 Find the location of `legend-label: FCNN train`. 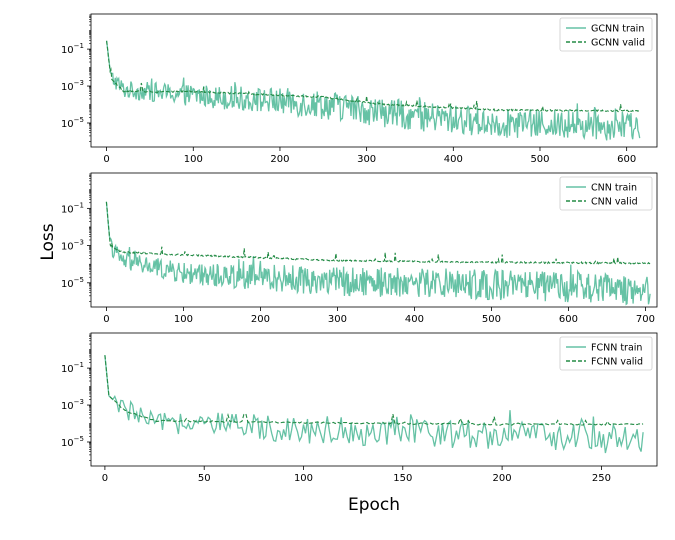

legend-label: FCNN train is located at coordinates (616, 348).